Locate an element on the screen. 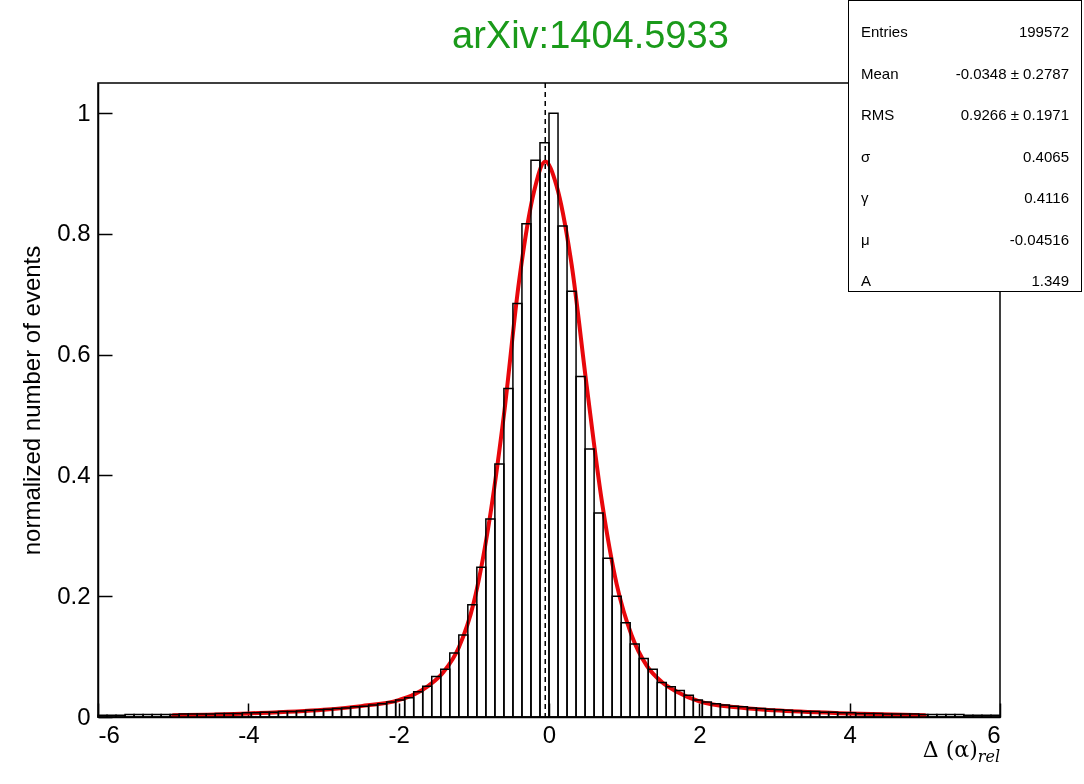 The image size is (1084, 784). x-tick-label: -6 is located at coordinates (109, 734).